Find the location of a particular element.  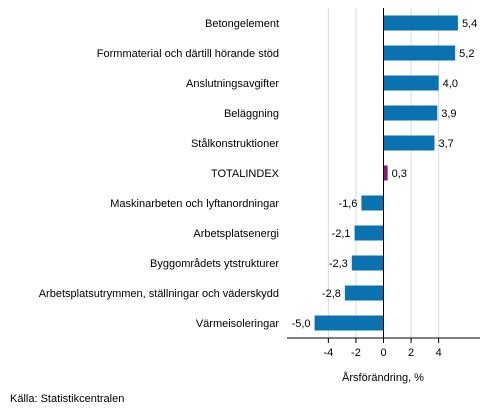

x-axis-label: Årsförändring, % is located at coordinates (383, 377).